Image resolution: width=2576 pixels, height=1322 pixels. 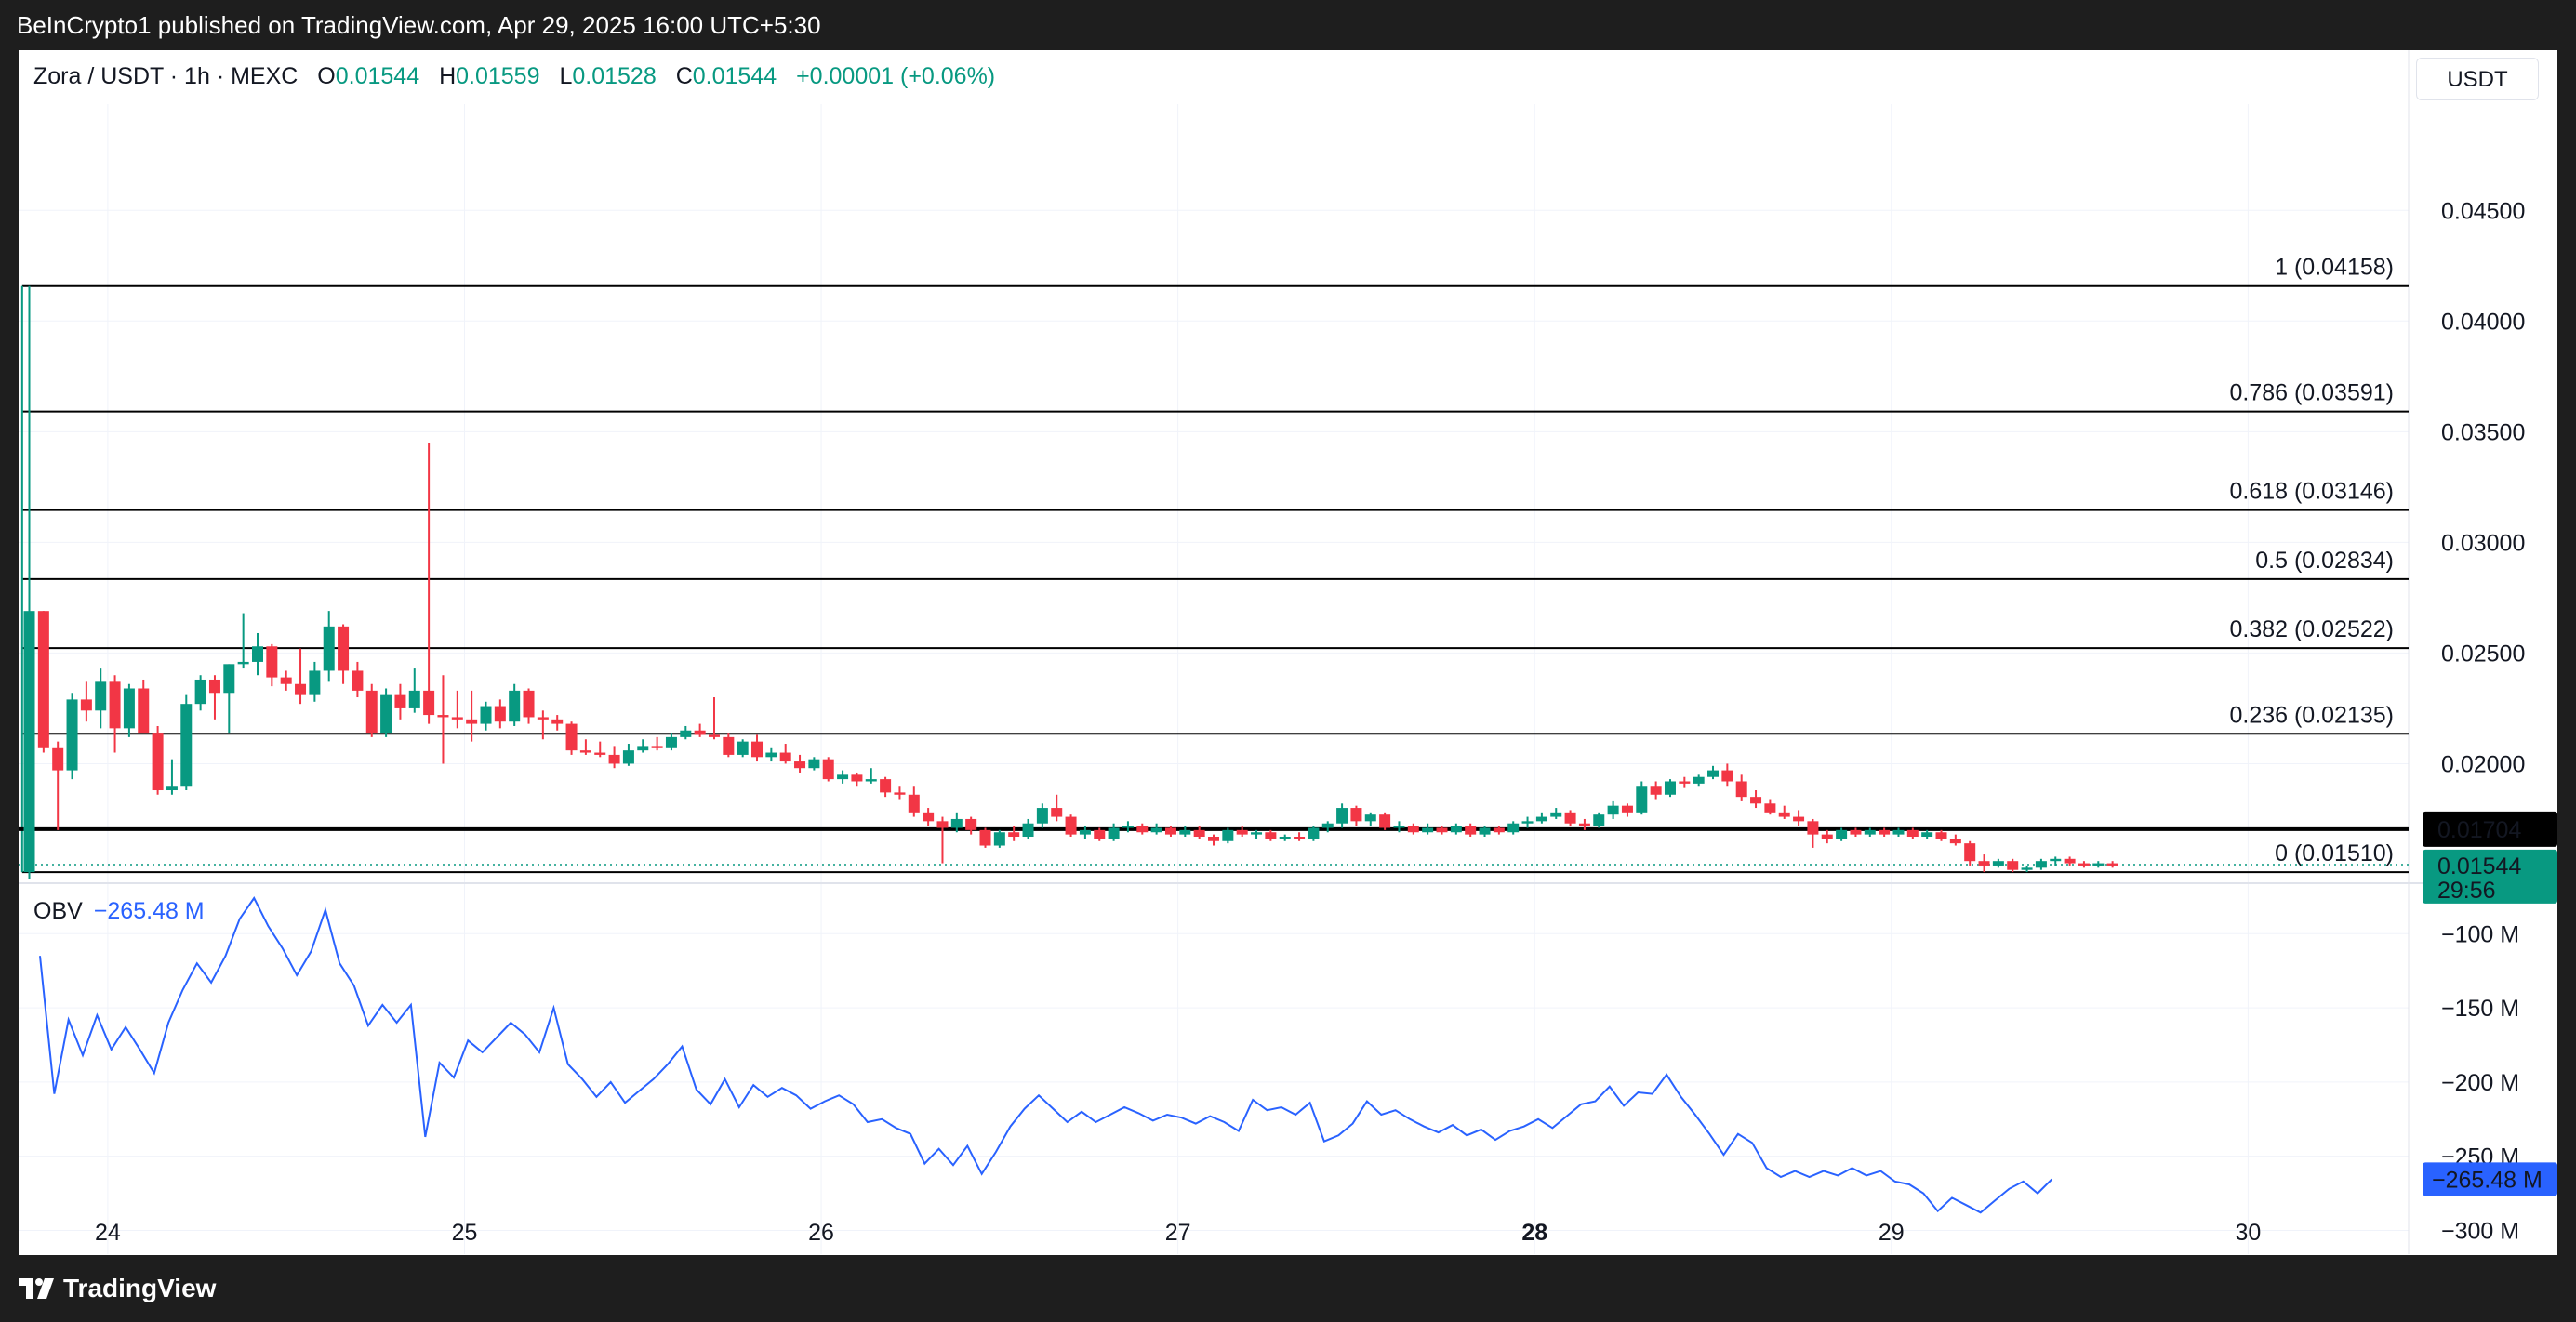 I want to click on tradingview-logo: TradingView, so click(x=117, y=1289).